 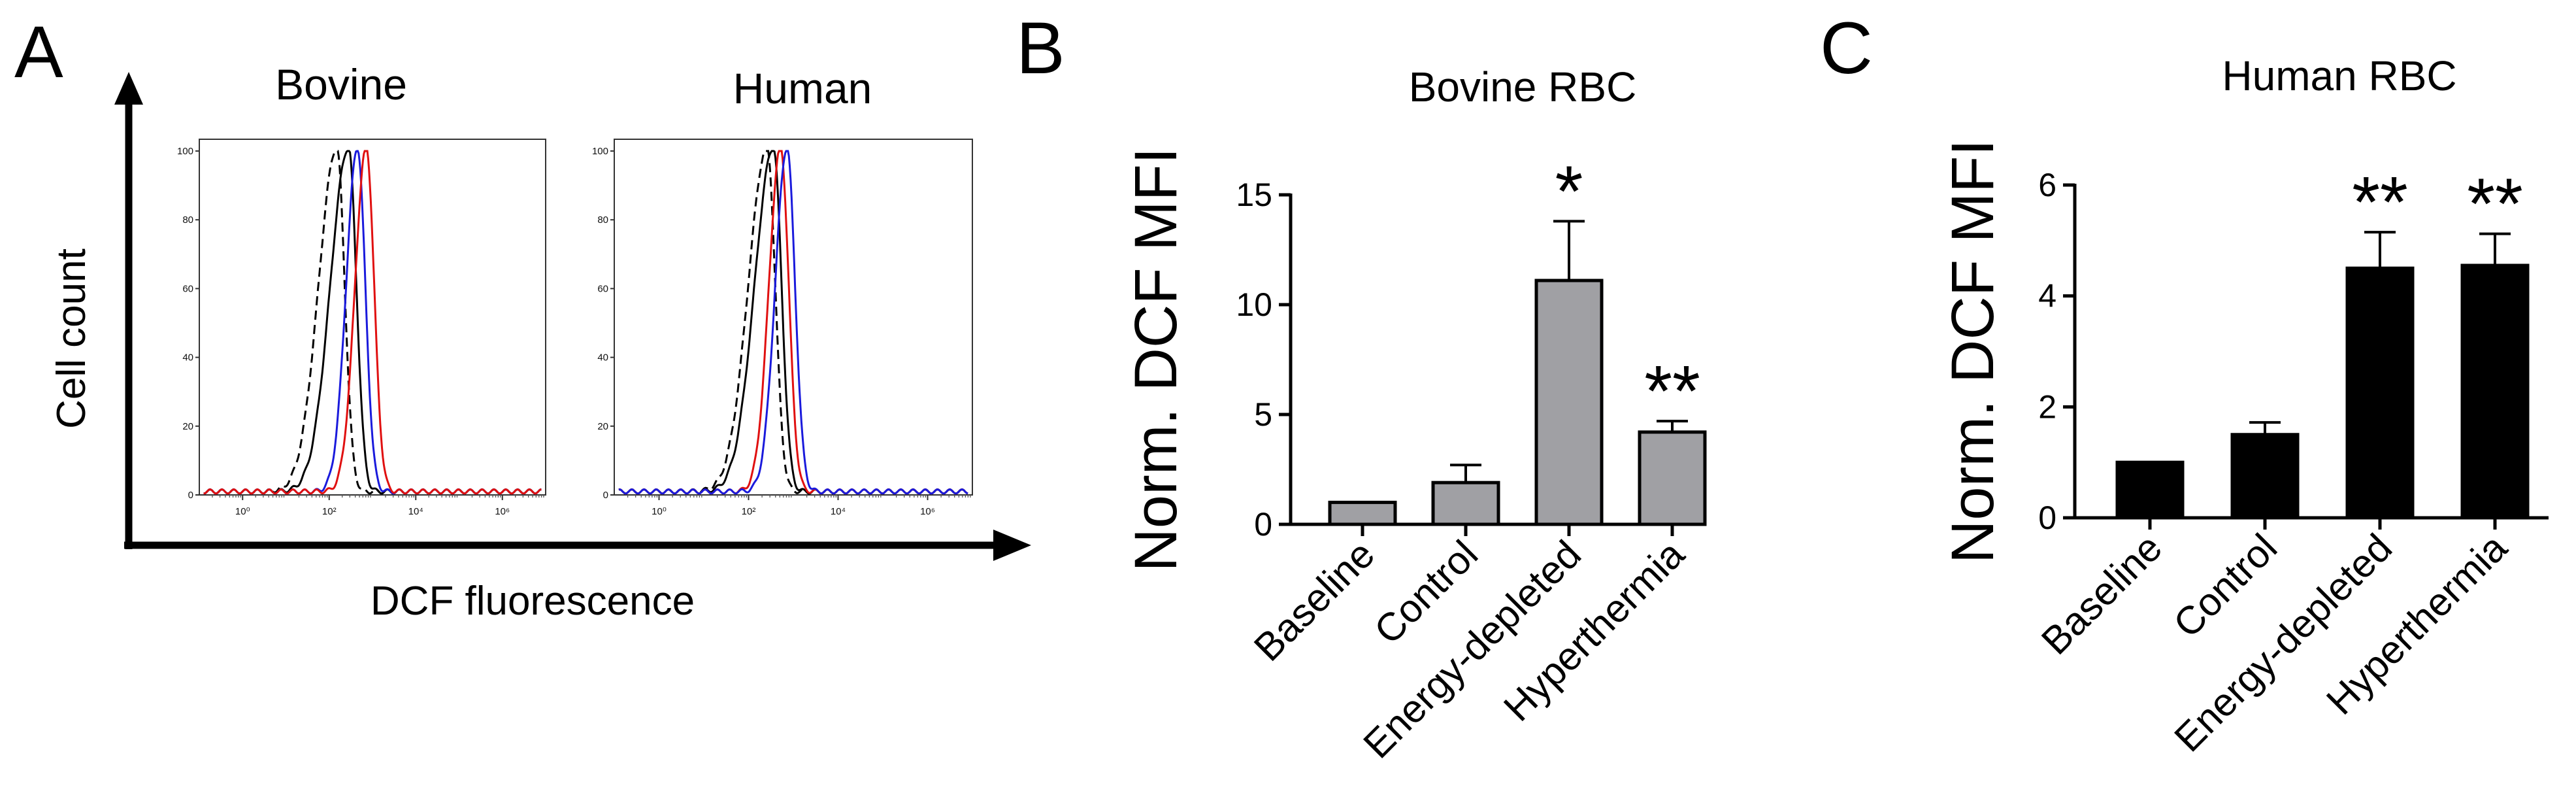 What do you see at coordinates (372, 322) in the screenshot?
I see `histogram-curve-red` at bounding box center [372, 322].